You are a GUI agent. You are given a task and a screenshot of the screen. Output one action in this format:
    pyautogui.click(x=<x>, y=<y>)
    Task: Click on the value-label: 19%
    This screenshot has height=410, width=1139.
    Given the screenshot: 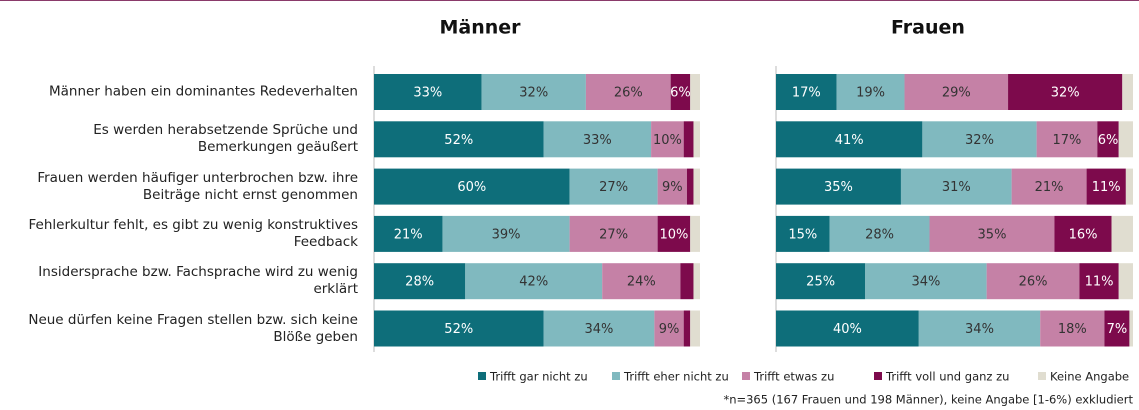 What is the action you would take?
    pyautogui.click(x=870, y=93)
    